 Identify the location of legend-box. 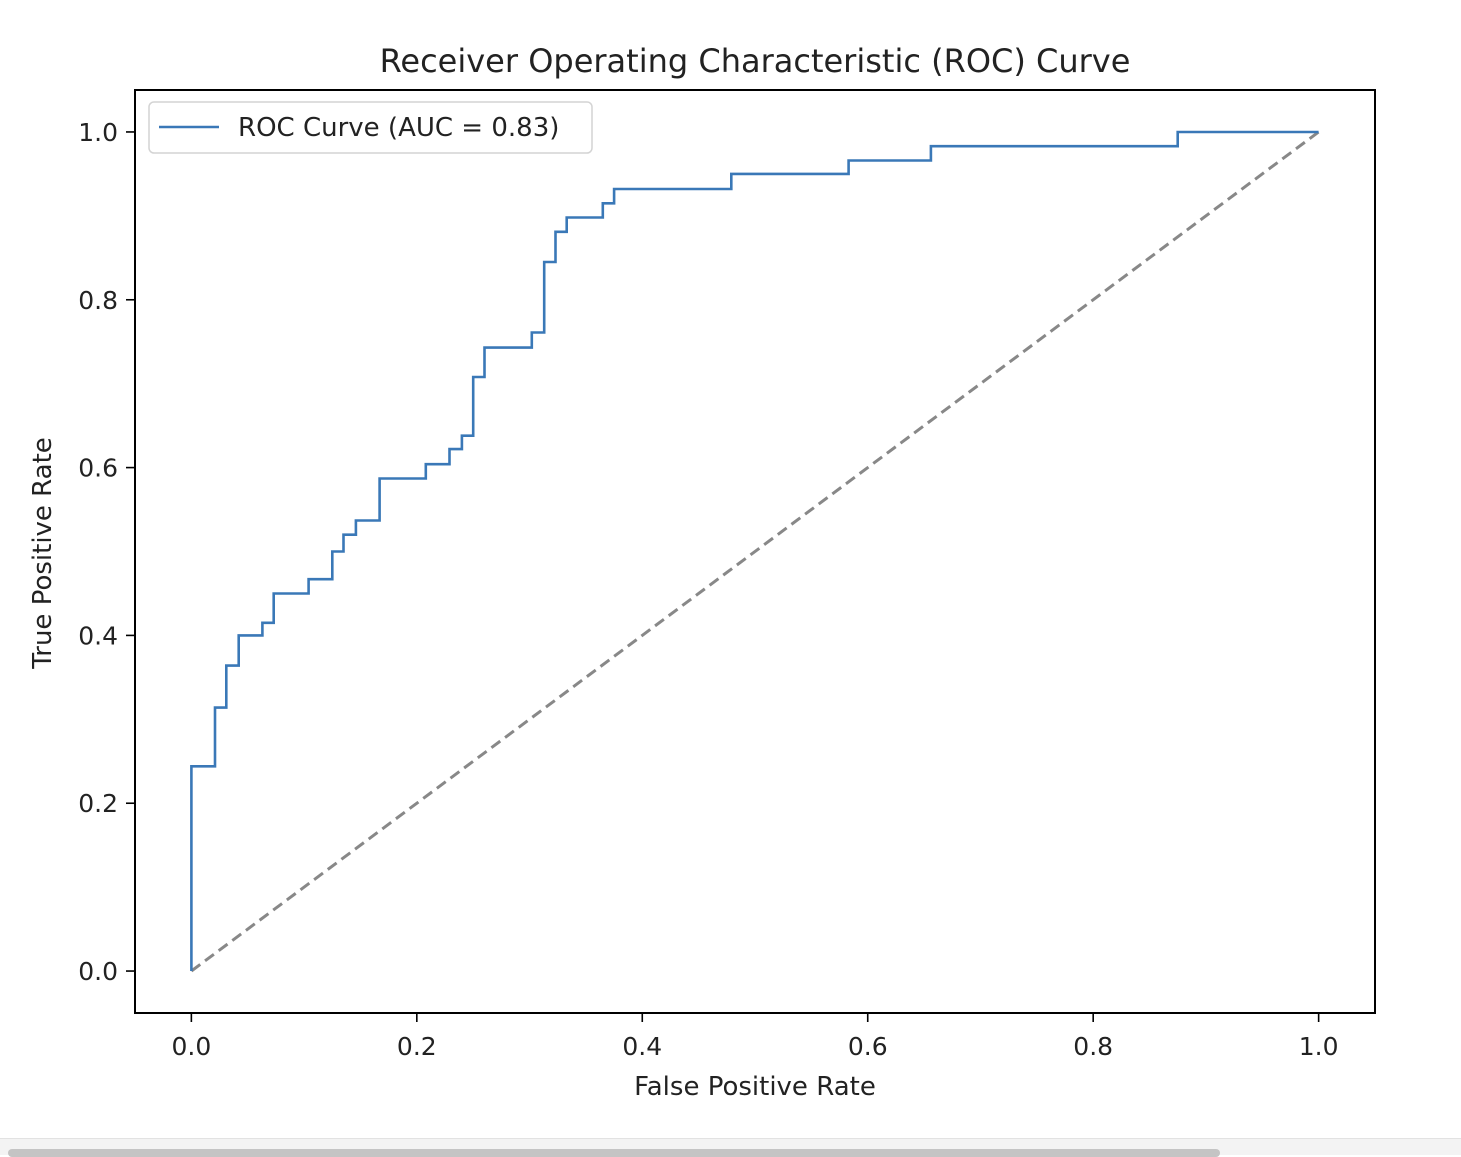
(370, 127).